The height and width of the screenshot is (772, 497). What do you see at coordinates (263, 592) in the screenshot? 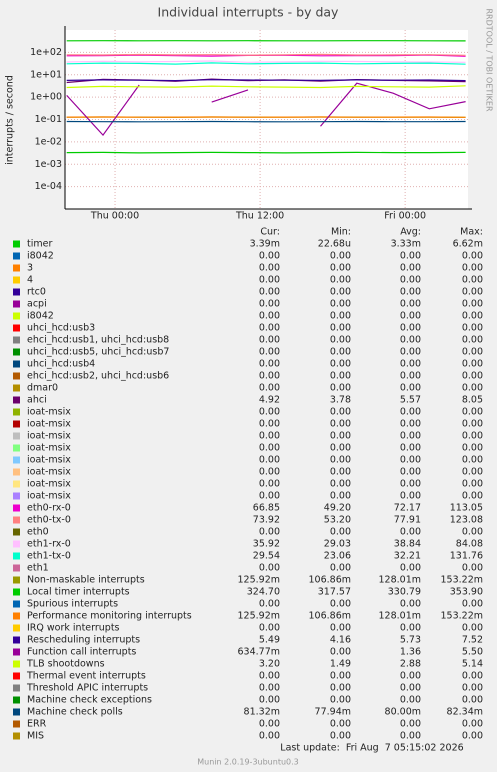
I see `legend-cur: 324.70` at bounding box center [263, 592].